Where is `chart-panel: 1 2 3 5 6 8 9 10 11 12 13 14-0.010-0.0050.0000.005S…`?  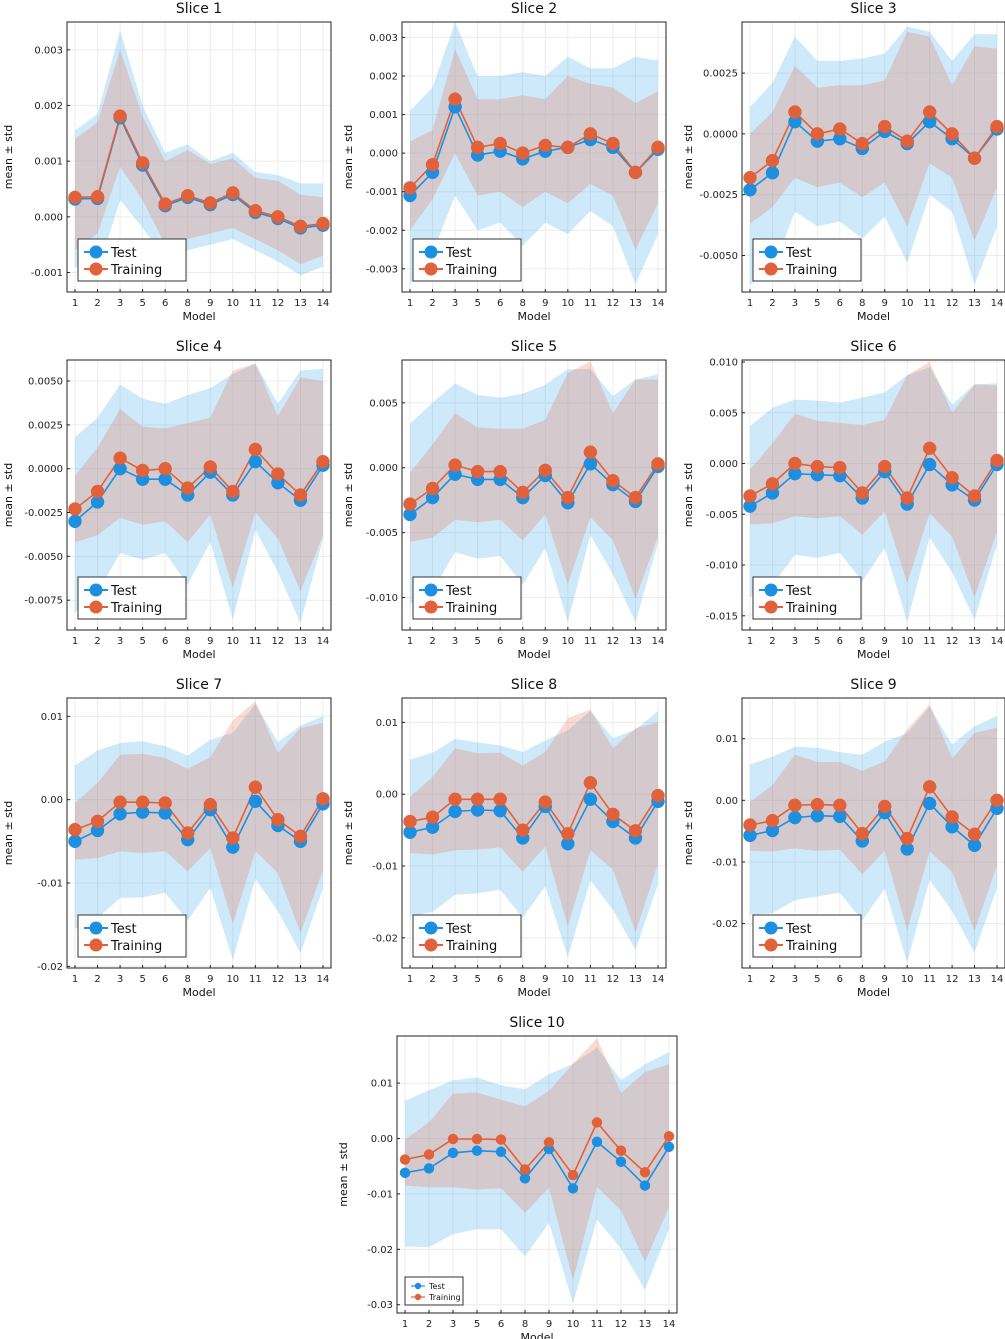
chart-panel: 1 2 3 5 6 8 9 10 11 12 13 14-0.010-0.0050.0000.005S… is located at coordinates (504, 500).